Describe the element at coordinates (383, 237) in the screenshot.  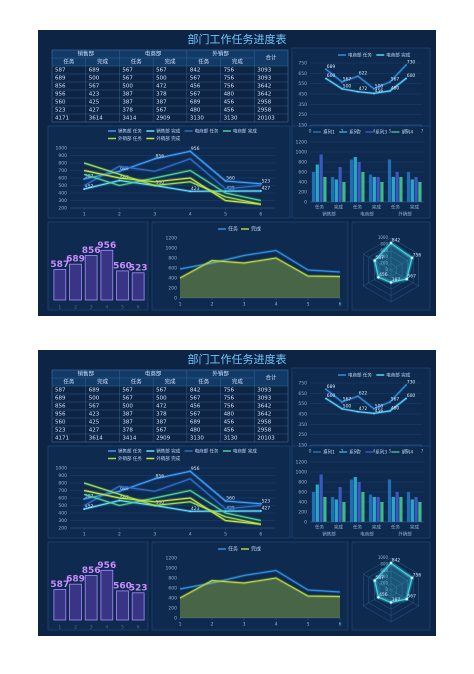
I see `r-tick-label: 1000` at that location.